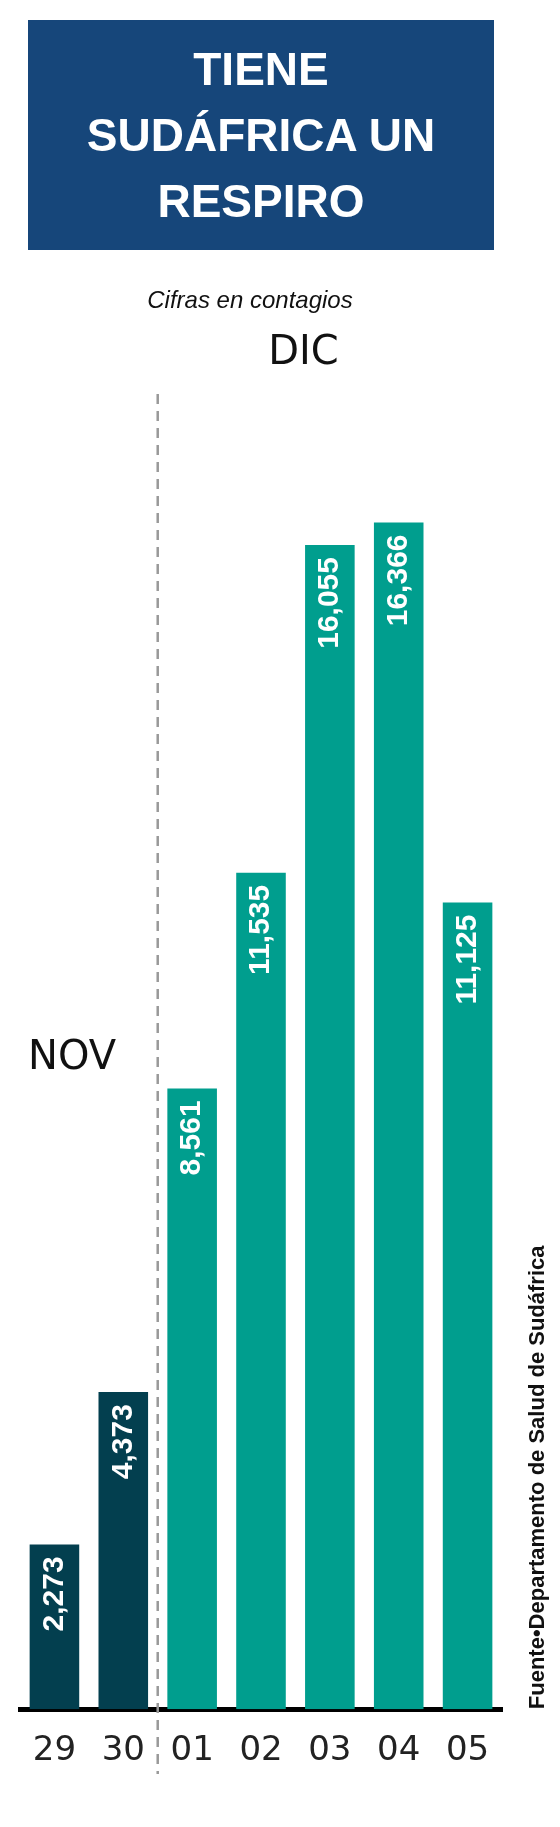 This screenshot has width=560, height=1827. Describe the element at coordinates (467, 1748) in the screenshot. I see `x-tick-label: 05` at that location.